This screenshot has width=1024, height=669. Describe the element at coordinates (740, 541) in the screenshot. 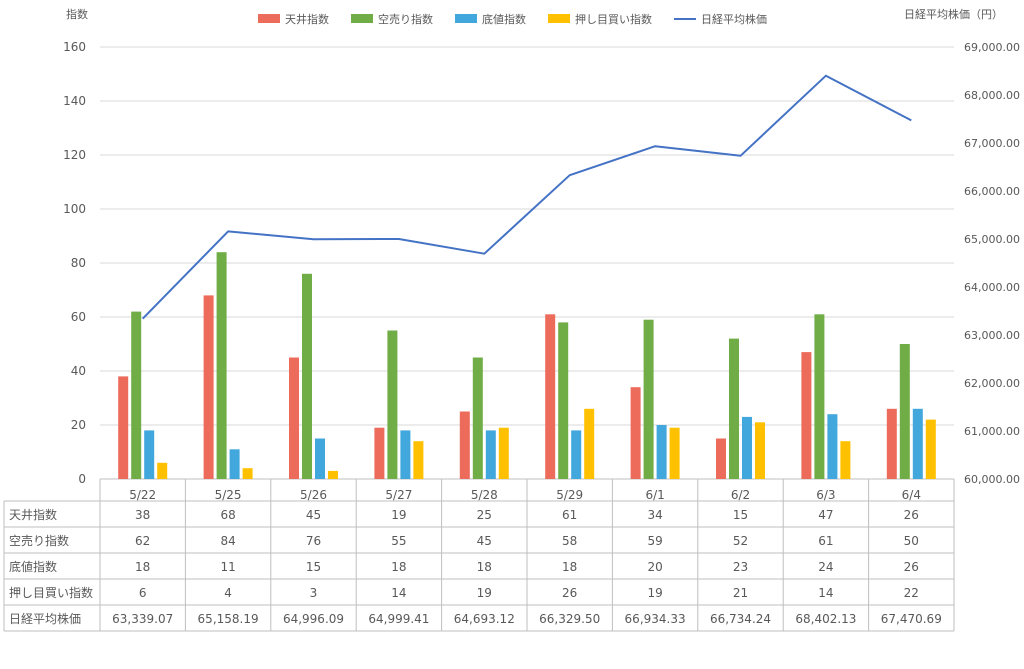

I see `table-cell: 52` at that location.